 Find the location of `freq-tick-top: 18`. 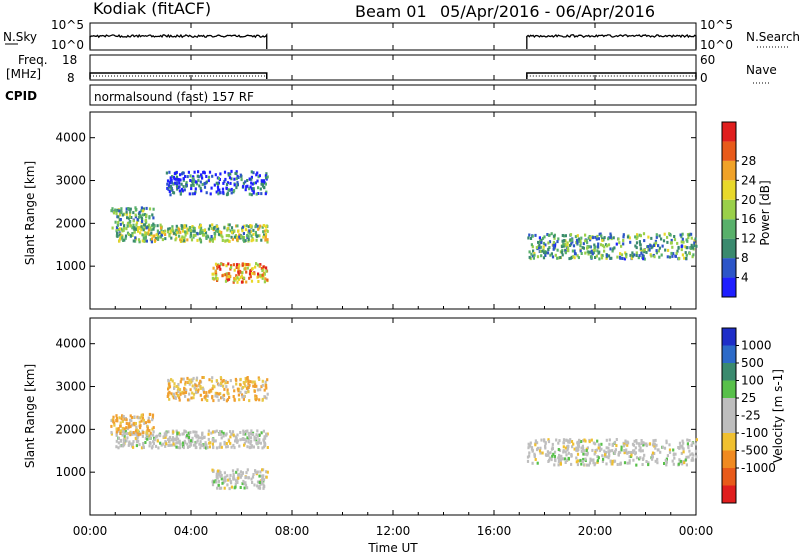

freq-tick-top: 18 is located at coordinates (69, 60).